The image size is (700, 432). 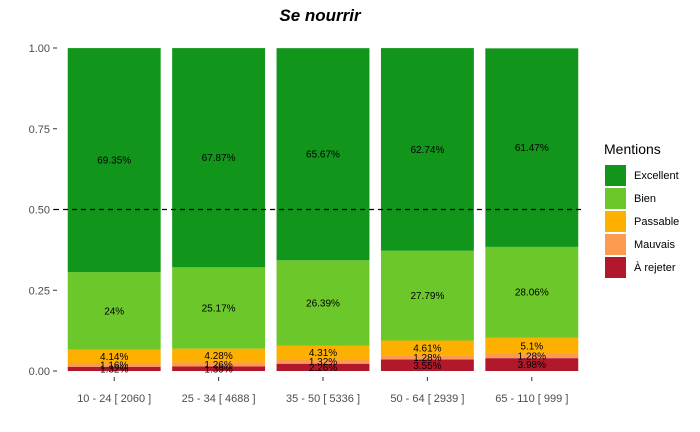 I want to click on data-label-passable-3: 4.61%, so click(x=427, y=348).